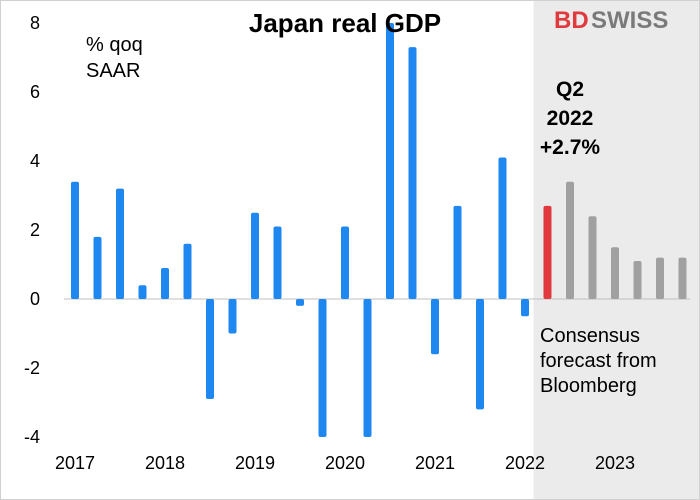 The width and height of the screenshot is (700, 500). Describe the element at coordinates (114, 45) in the screenshot. I see `unit-label-line1: % qoq` at that location.